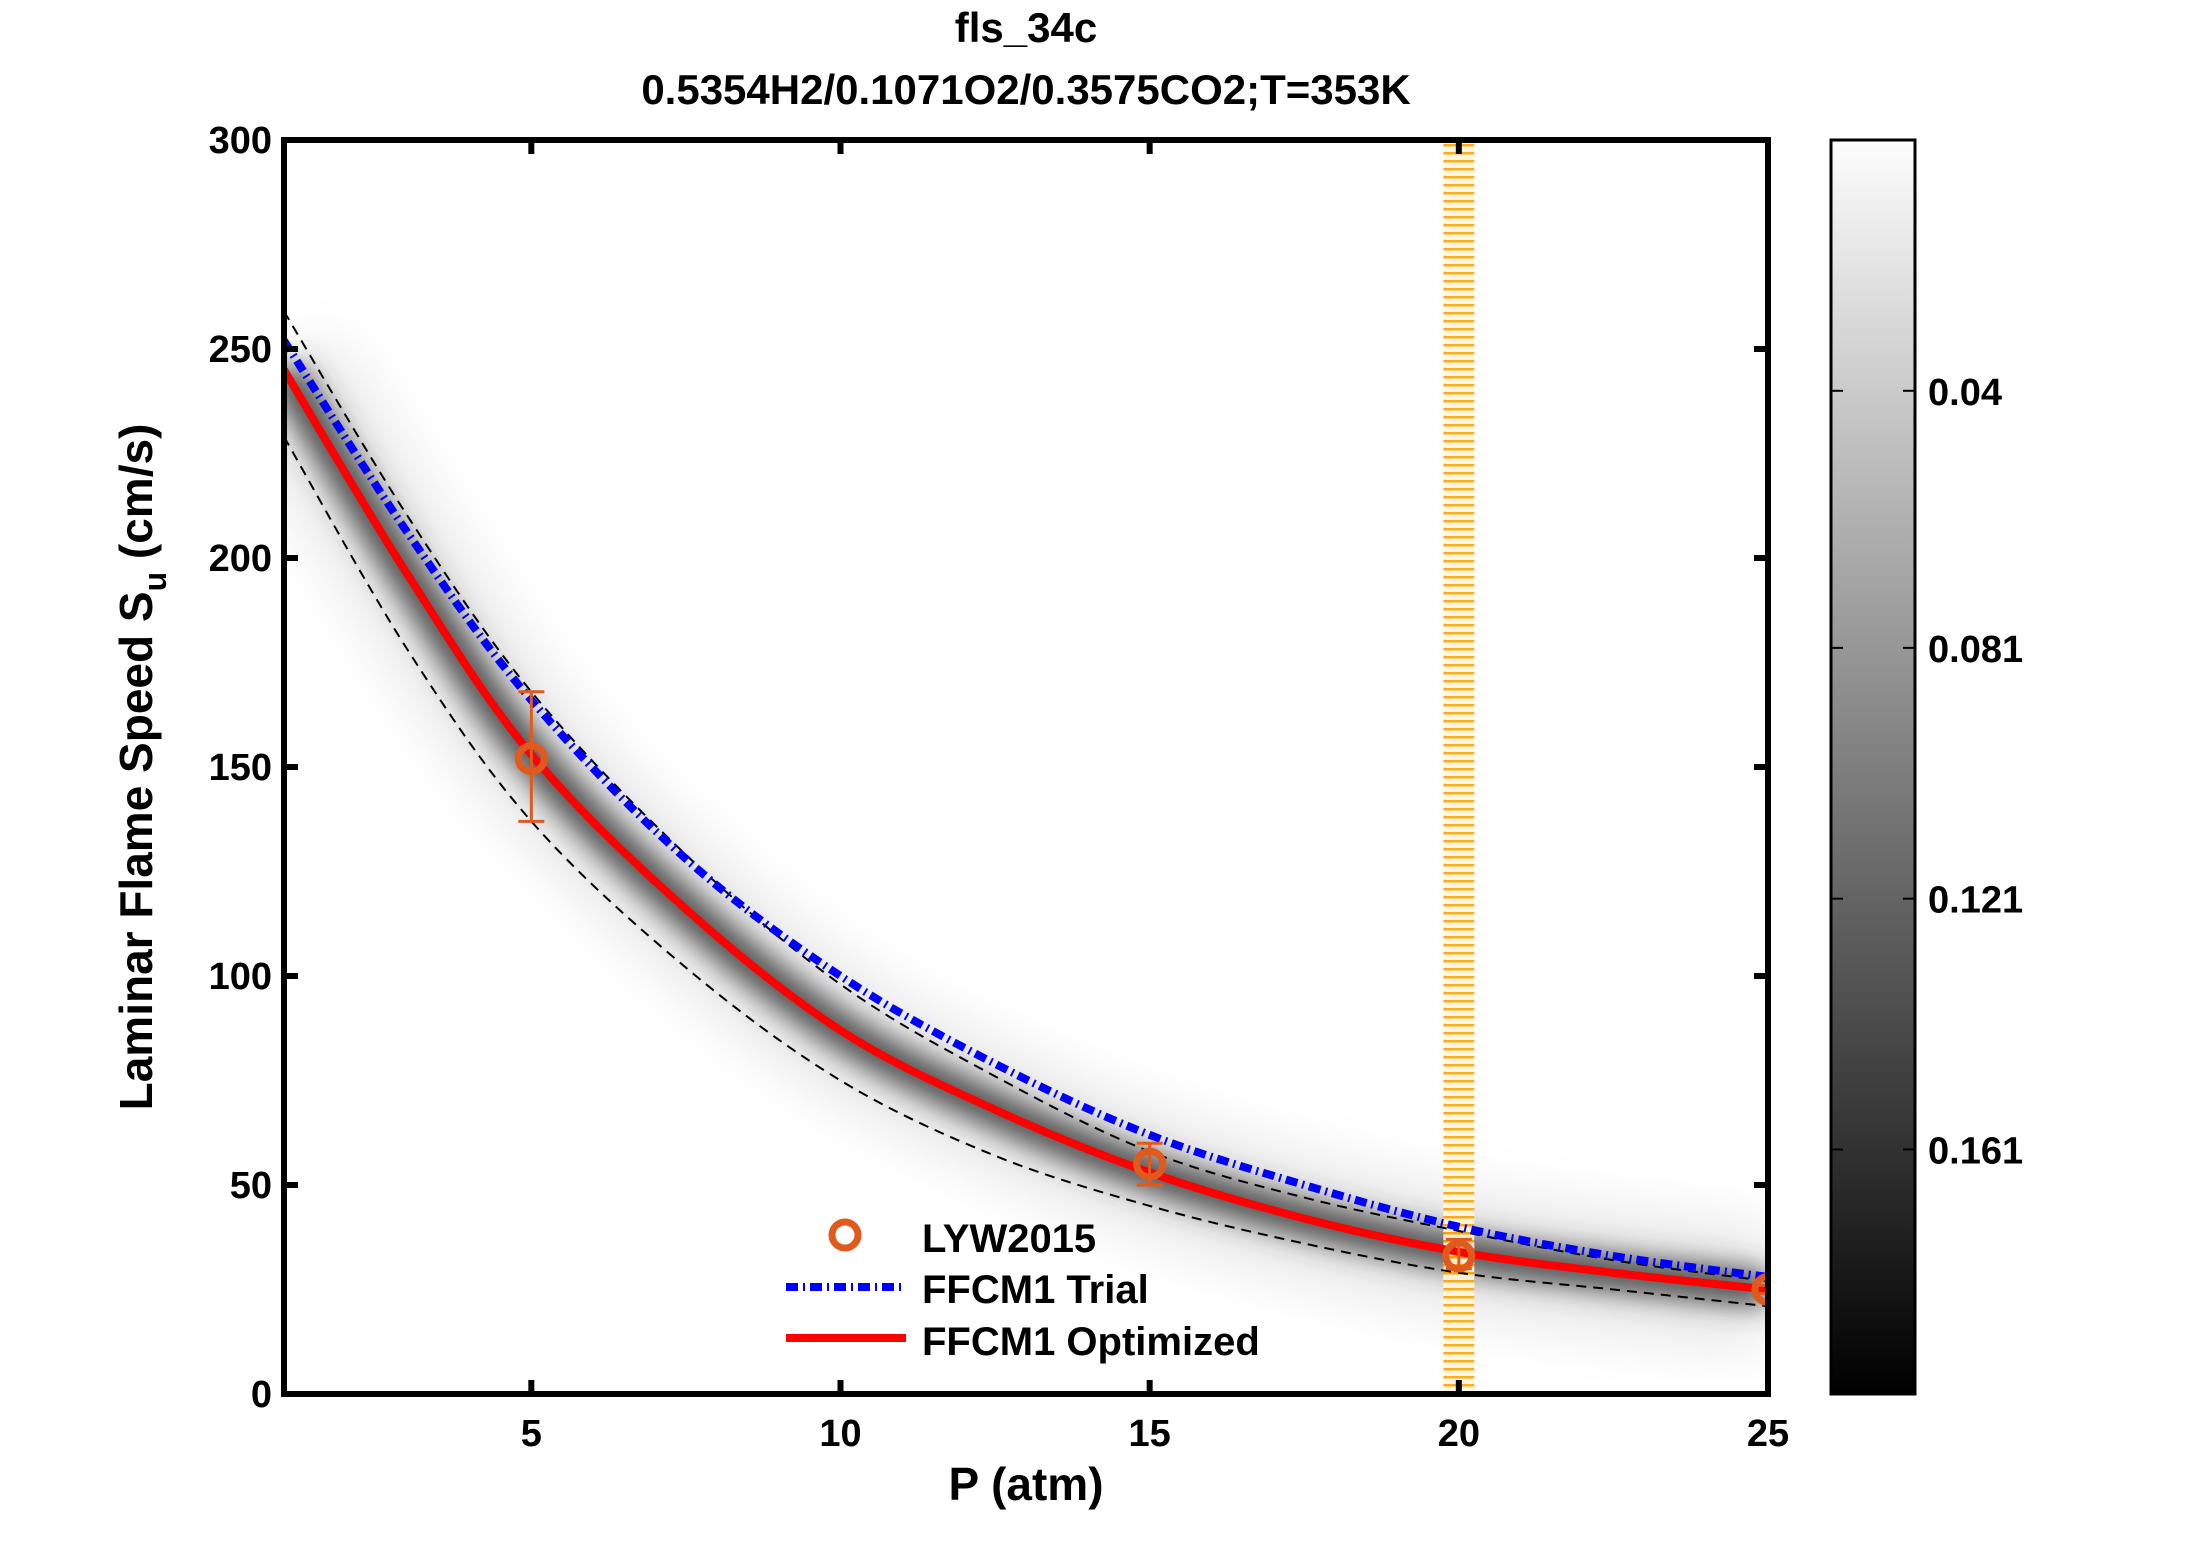  What do you see at coordinates (1025, 1484) in the screenshot?
I see `x-axis-label: P (atm)` at bounding box center [1025, 1484].